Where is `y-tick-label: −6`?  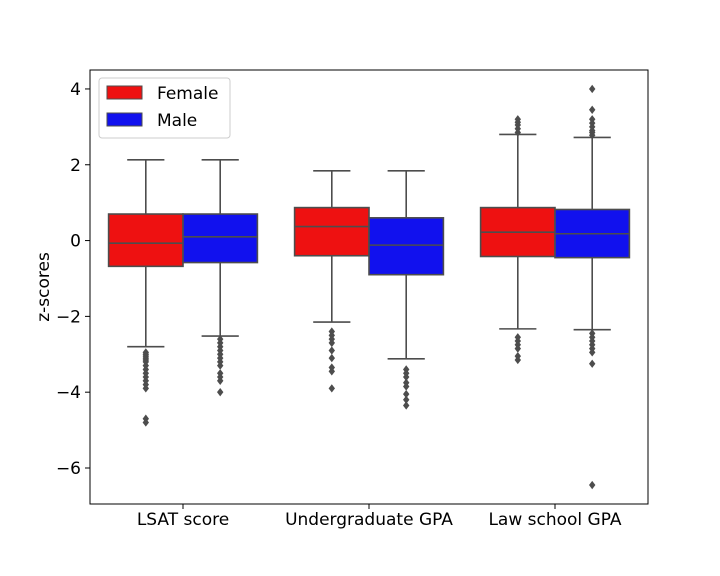 y-tick-label: −6 is located at coordinates (68, 469).